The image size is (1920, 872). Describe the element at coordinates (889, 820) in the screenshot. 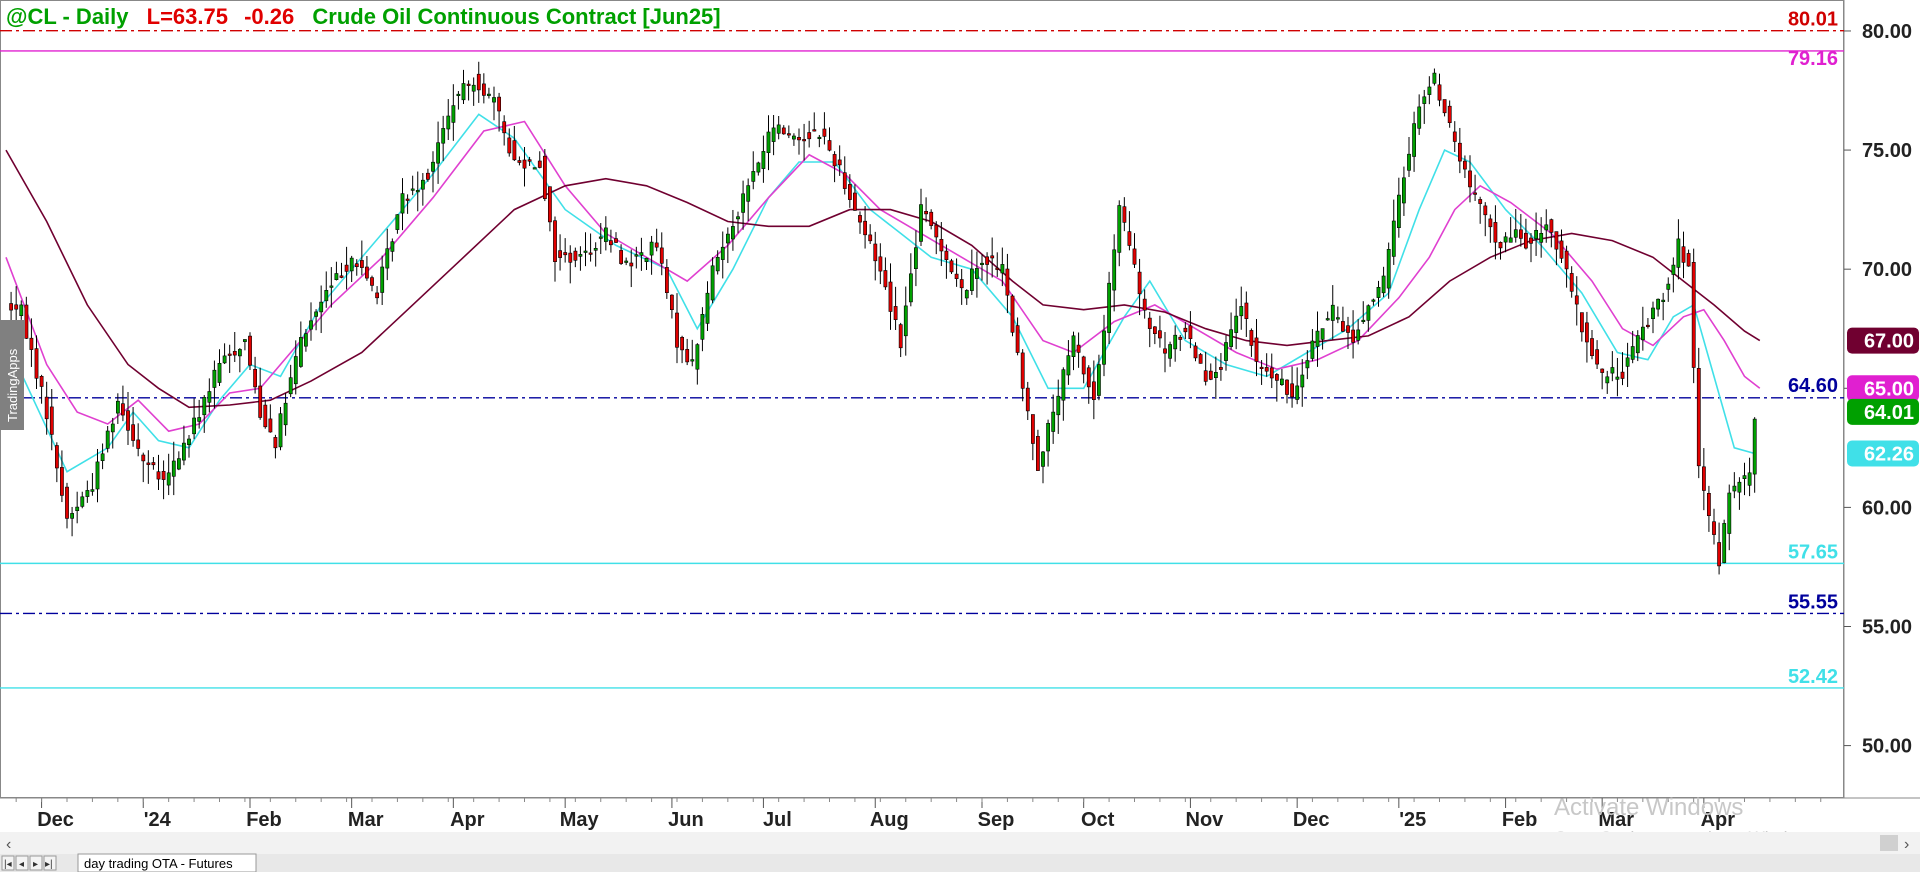

I see `x-tick-label: Aug` at that location.